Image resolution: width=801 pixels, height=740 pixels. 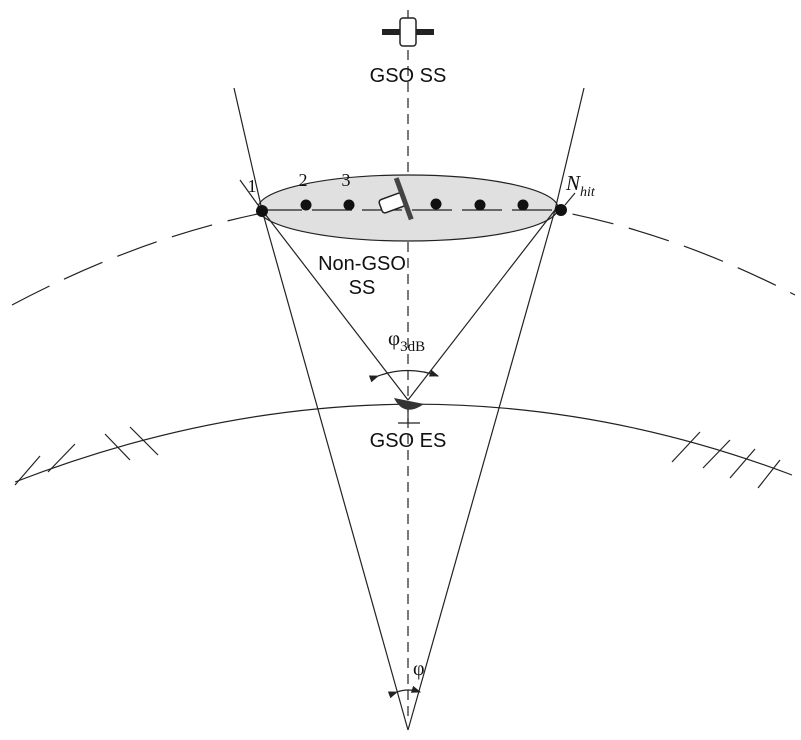 What do you see at coordinates (408, 441) in the screenshot?
I see `gso-es-label: GSO ES` at bounding box center [408, 441].